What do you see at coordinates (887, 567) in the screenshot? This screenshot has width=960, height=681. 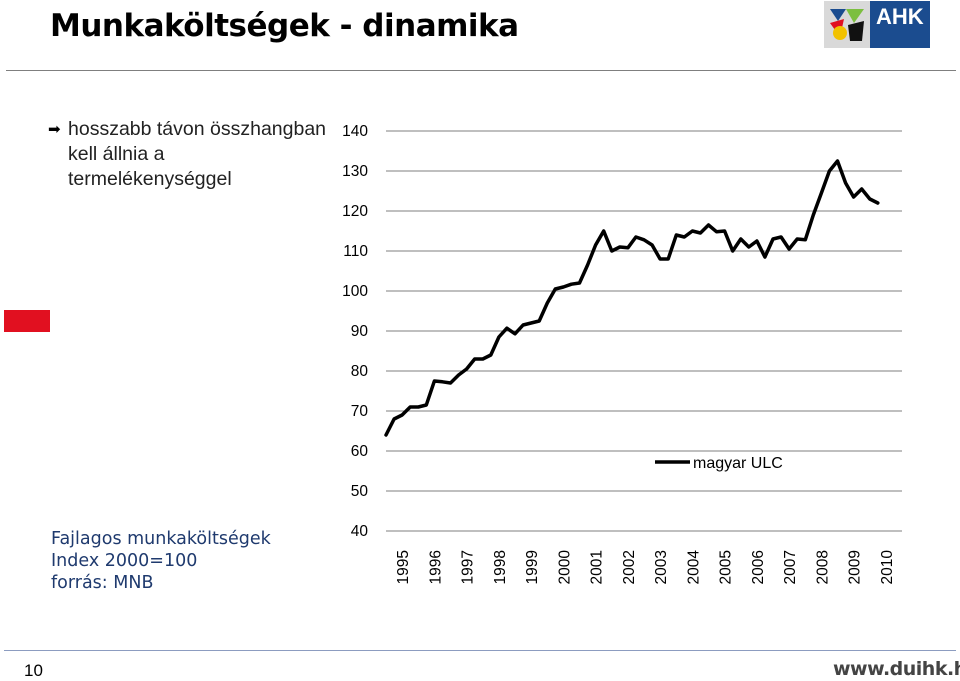 I see `x-tick-label-2010: 2010` at bounding box center [887, 567].